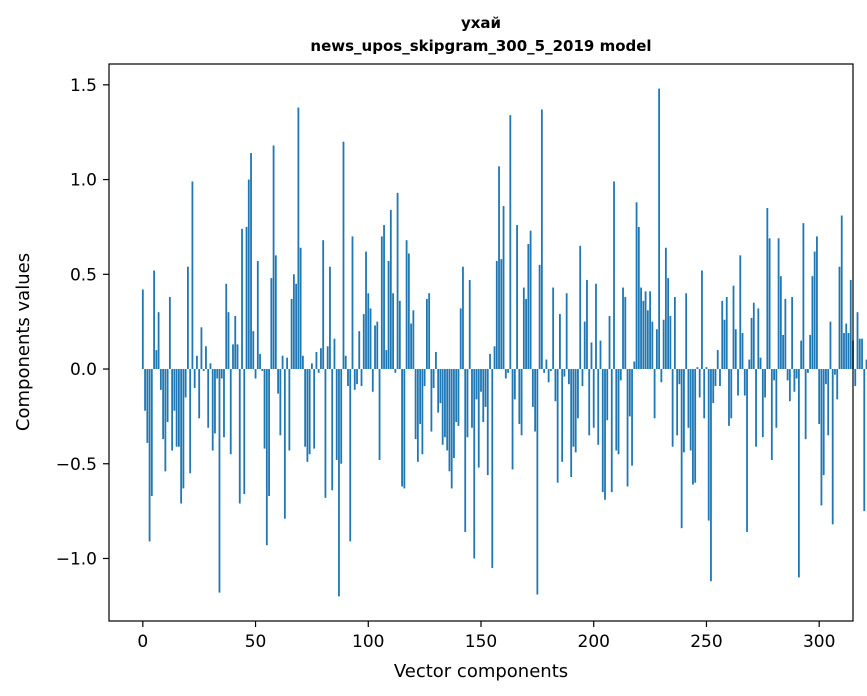 The height and width of the screenshot is (696, 867). What do you see at coordinates (76, 559) in the screenshot?
I see `y-tick-label: −1.0` at bounding box center [76, 559].